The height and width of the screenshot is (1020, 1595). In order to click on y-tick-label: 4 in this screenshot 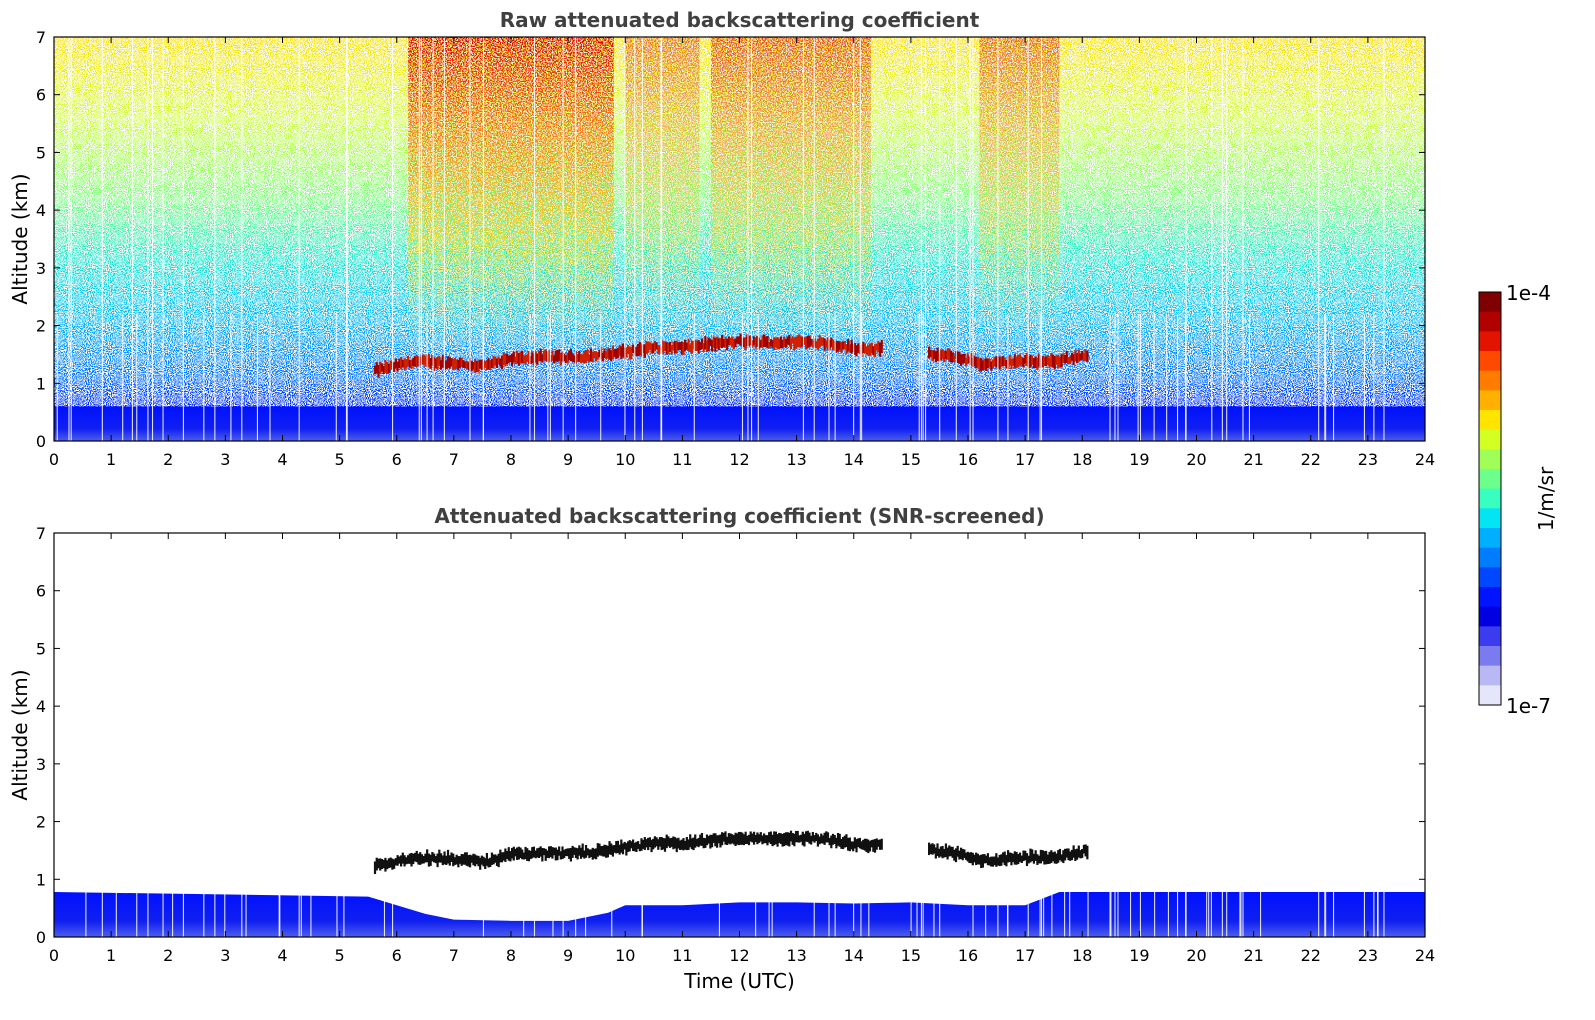, I will do `click(41, 210)`.